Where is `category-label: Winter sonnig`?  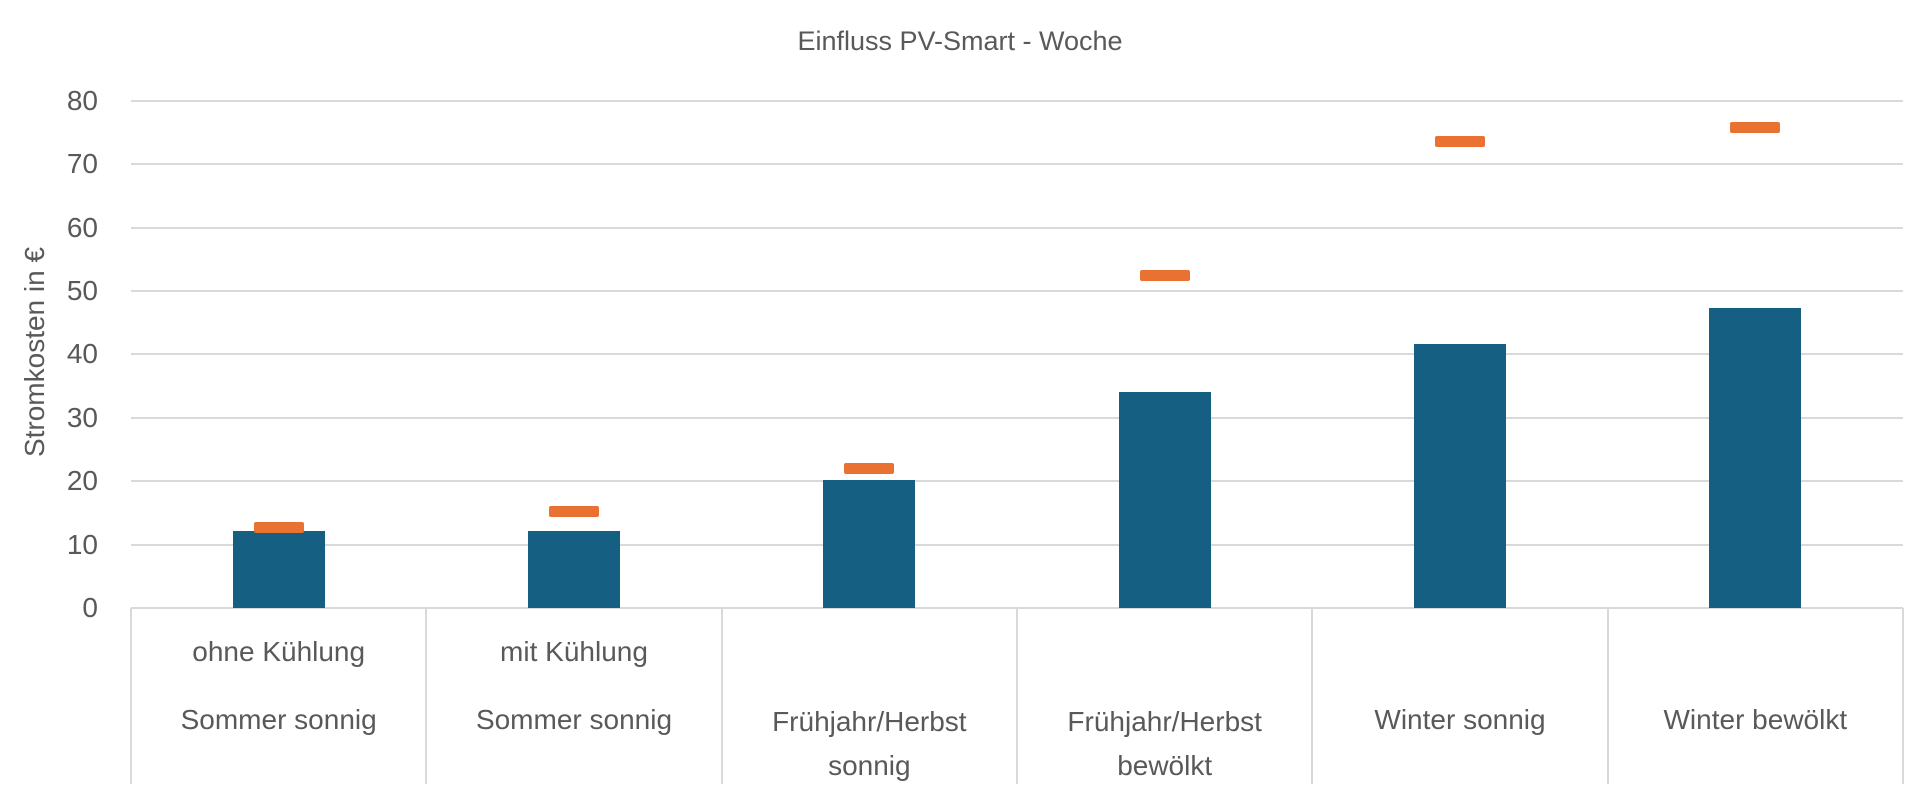
category-label: Winter sonnig is located at coordinates (1459, 720).